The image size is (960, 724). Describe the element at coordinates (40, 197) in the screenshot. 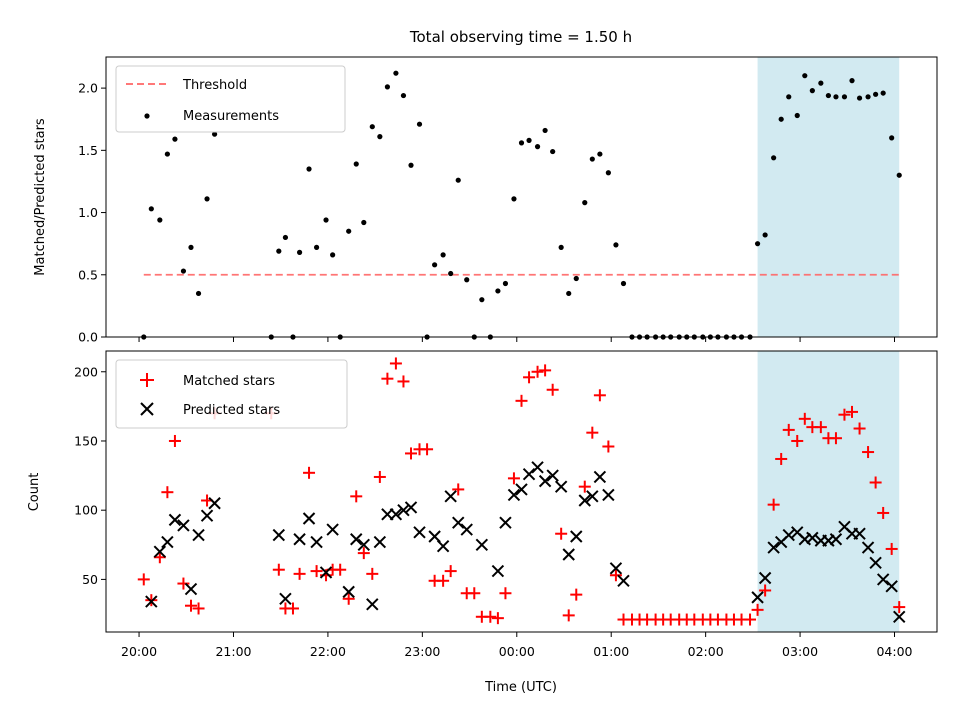

I see `top-y-axis-label: Matched/Predicted stars` at that location.